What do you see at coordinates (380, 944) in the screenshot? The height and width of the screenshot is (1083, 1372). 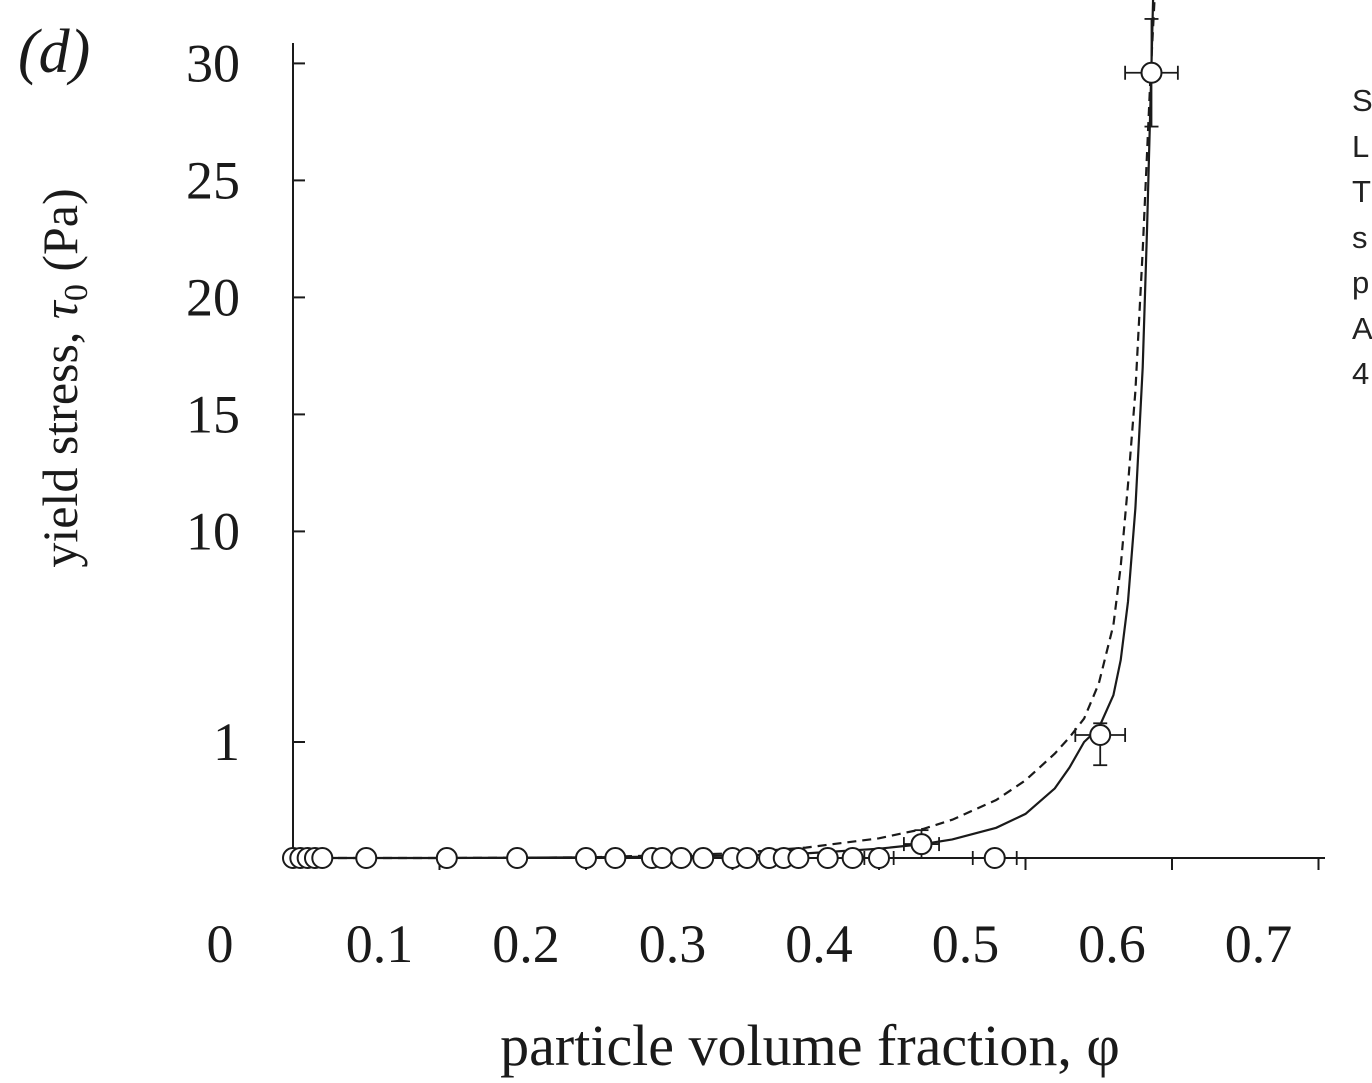 I see `x-tick-label: 0.1` at bounding box center [380, 944].